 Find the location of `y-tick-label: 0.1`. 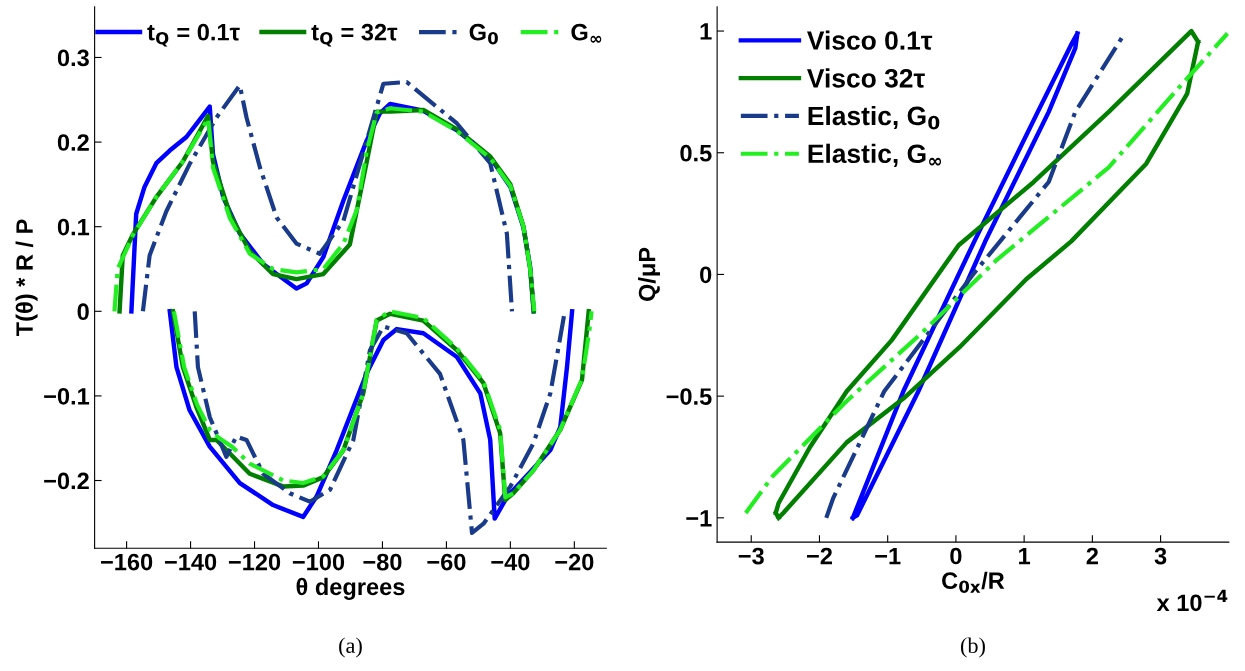

y-tick-label: 0.1 is located at coordinates (73, 227).